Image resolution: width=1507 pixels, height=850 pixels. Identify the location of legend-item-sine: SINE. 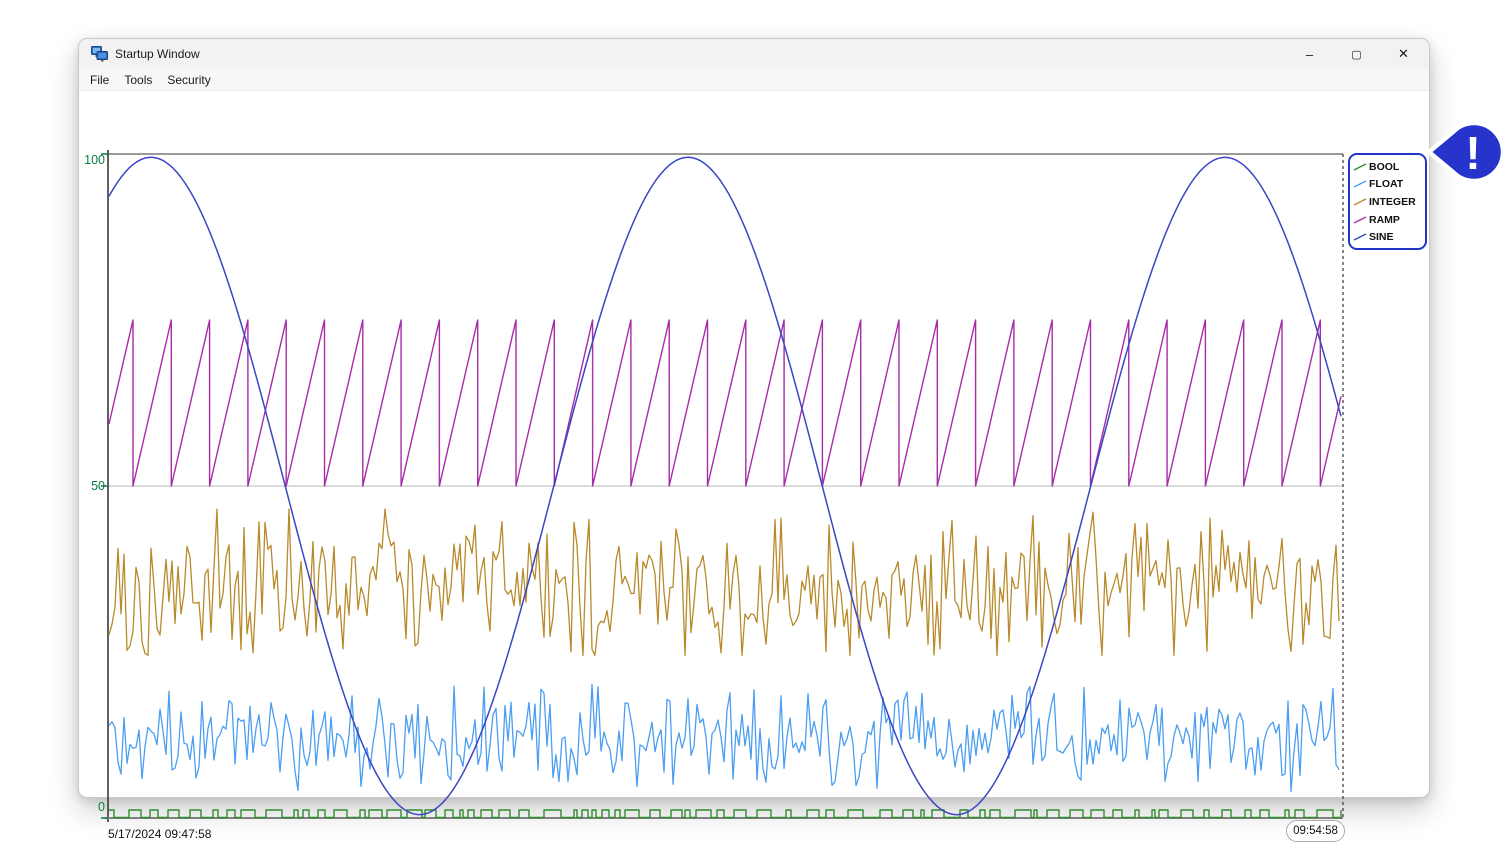
(1387, 237).